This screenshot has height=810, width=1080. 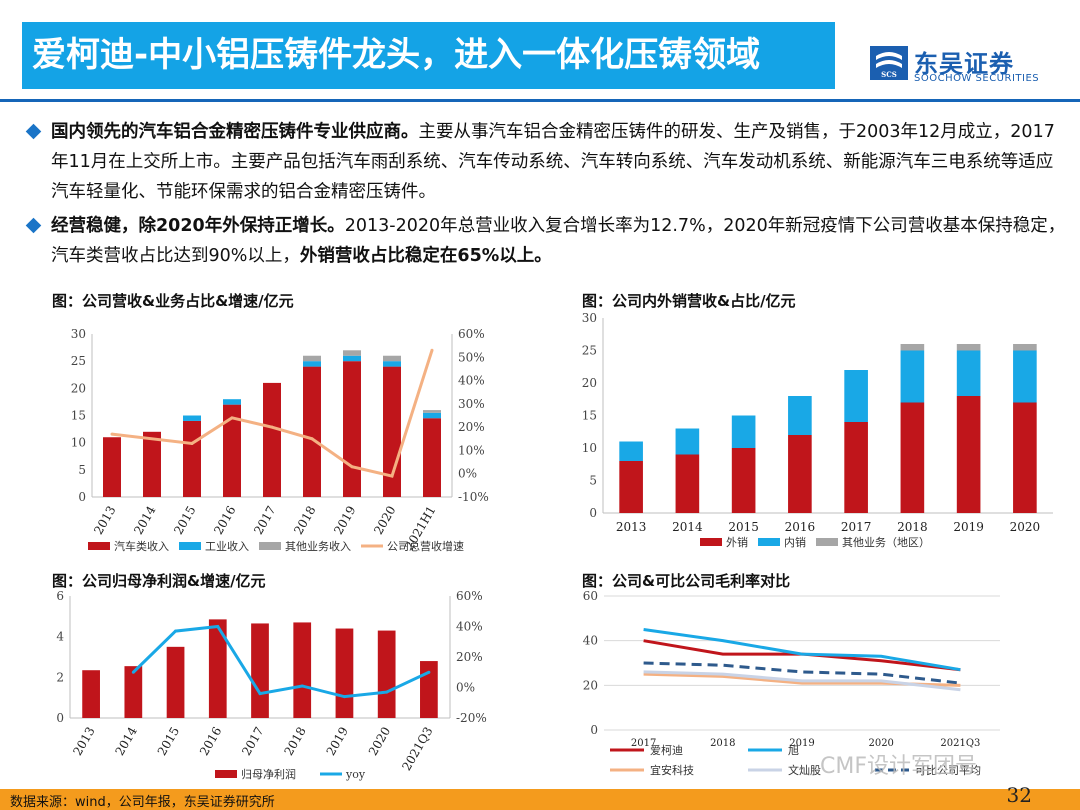 What do you see at coordinates (425, 256) in the screenshot?
I see `bullet-2-bold-end: 外销营收占比稳定在65%以上。` at bounding box center [425, 256].